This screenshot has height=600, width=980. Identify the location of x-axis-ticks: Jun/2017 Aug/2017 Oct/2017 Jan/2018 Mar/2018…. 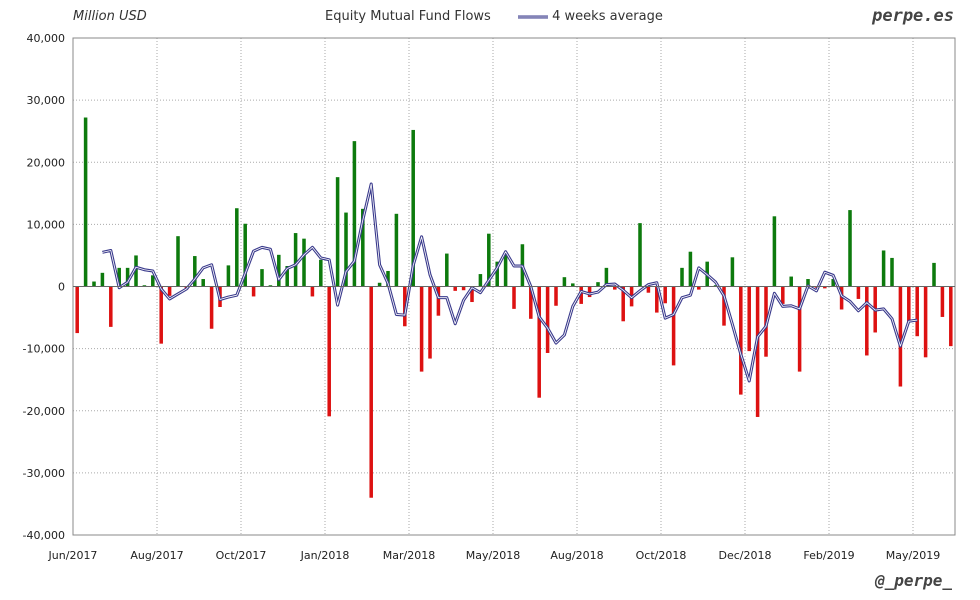
(494, 555).